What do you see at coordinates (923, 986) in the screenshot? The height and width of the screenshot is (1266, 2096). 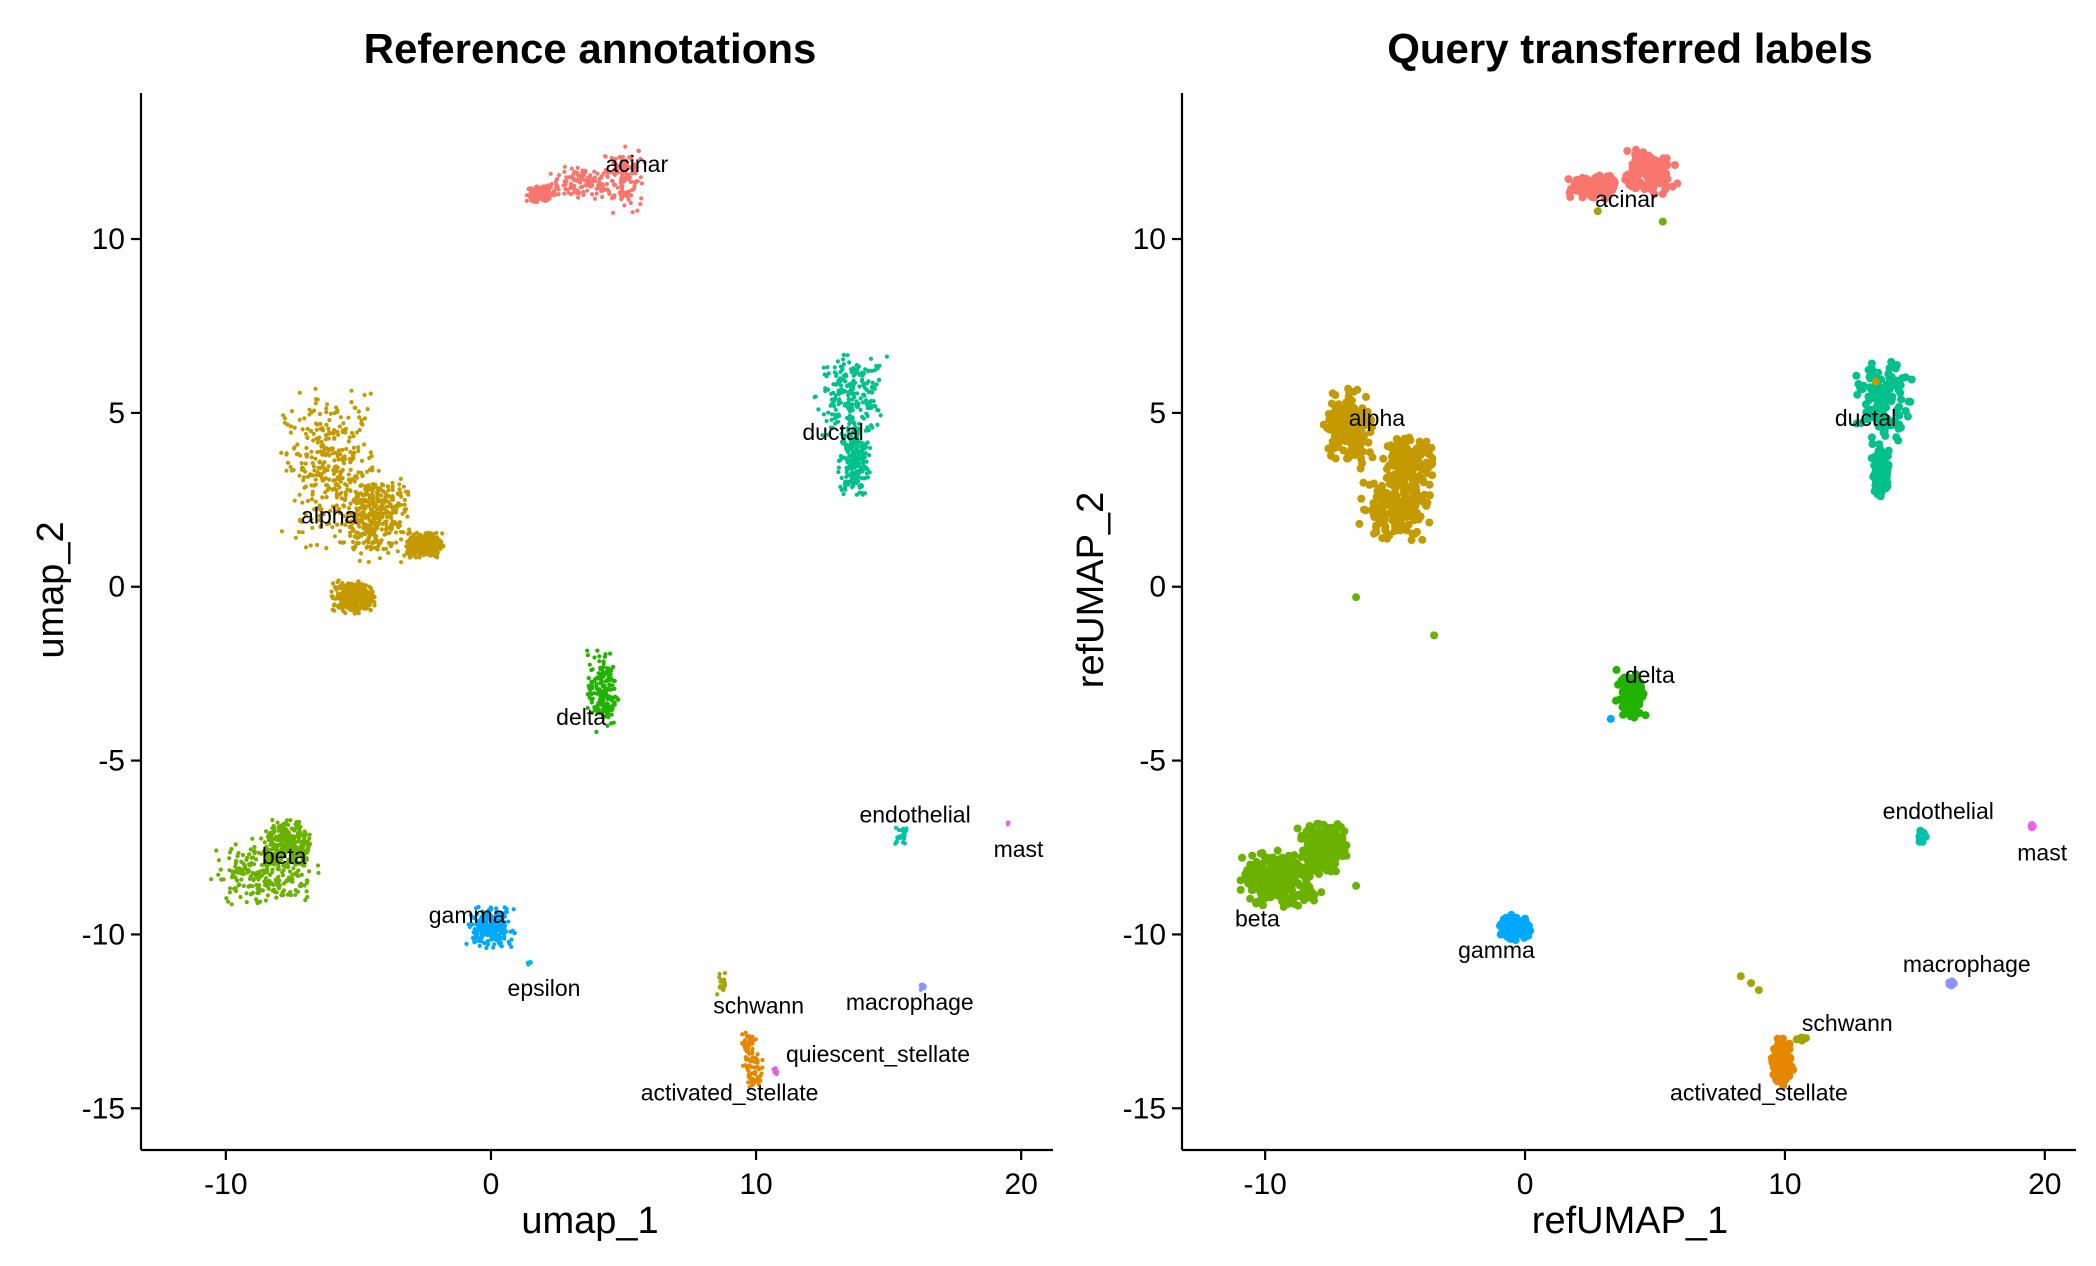 I see `point-macrophage` at bounding box center [923, 986].